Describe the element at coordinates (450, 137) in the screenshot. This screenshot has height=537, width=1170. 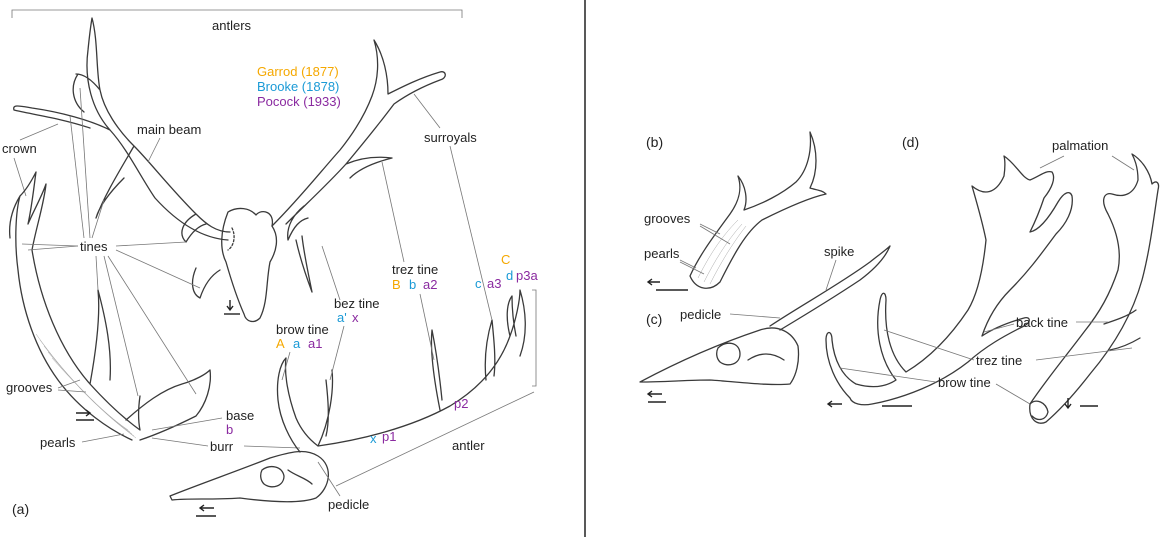
I see `label-surroyals: surroyals` at that location.